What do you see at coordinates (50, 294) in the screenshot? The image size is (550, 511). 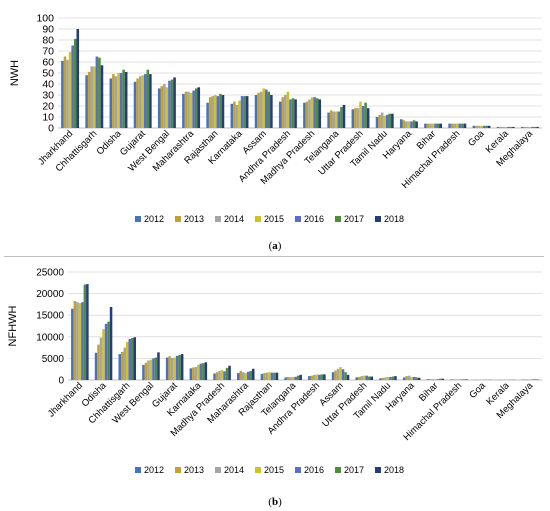 I see `y-tick-label: 20000` at bounding box center [50, 294].